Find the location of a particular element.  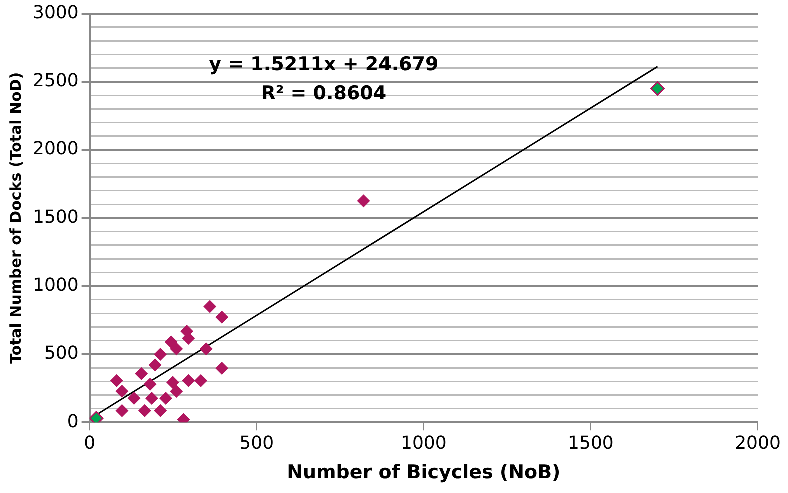

y-tick-label: 1000 is located at coordinates (55, 285).